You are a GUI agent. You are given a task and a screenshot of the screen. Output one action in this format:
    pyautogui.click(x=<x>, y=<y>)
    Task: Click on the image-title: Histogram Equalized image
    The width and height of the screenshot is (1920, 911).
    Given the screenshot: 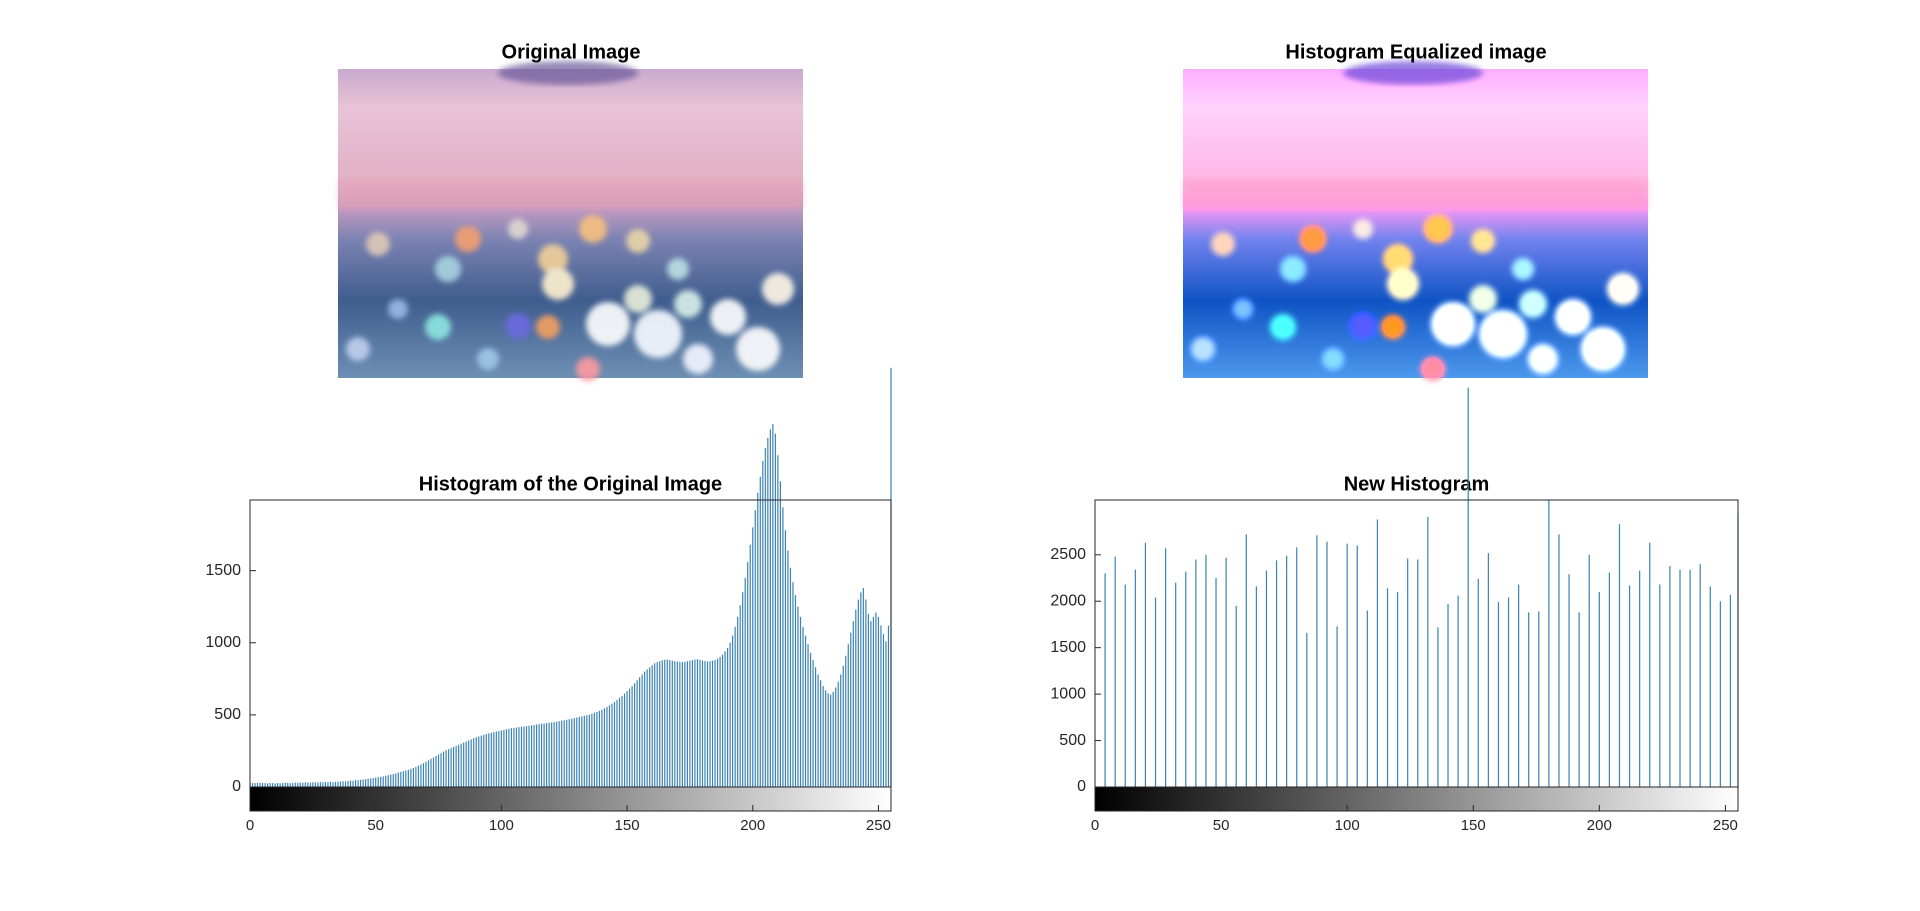 What is the action you would take?
    pyautogui.click(x=1415, y=52)
    